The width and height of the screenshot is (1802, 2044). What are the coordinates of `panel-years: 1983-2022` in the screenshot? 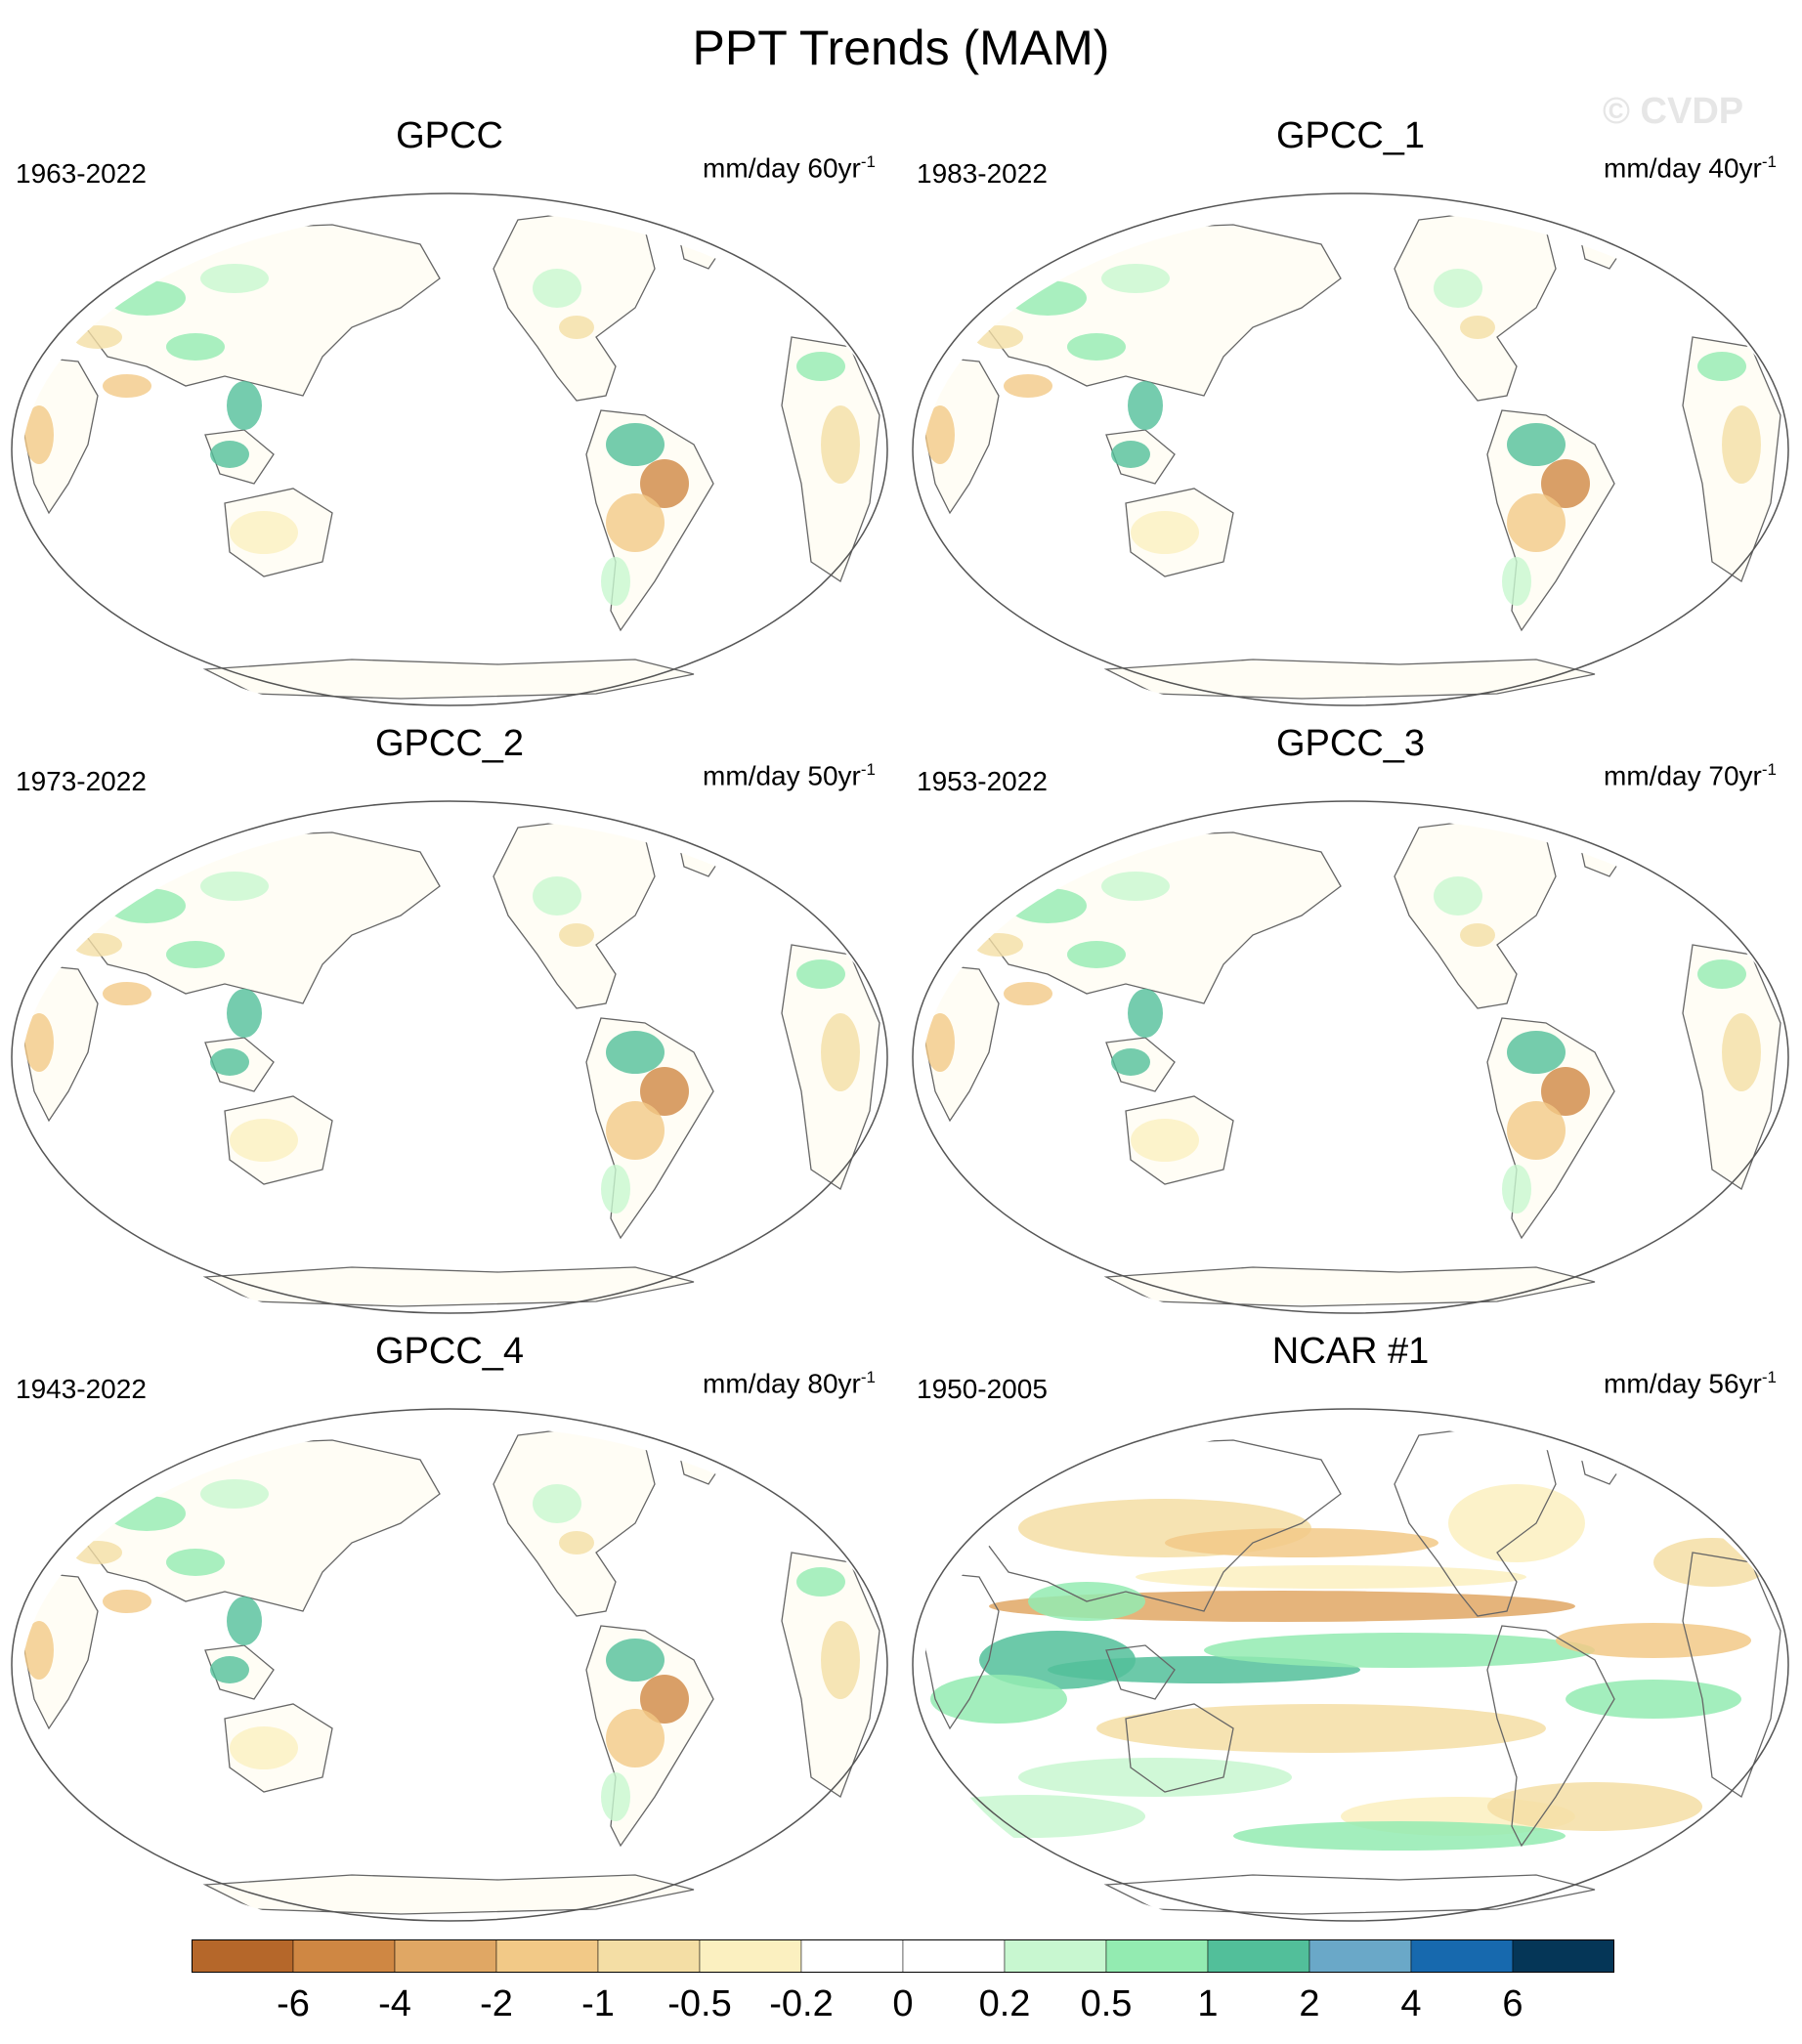 It's located at (982, 173).